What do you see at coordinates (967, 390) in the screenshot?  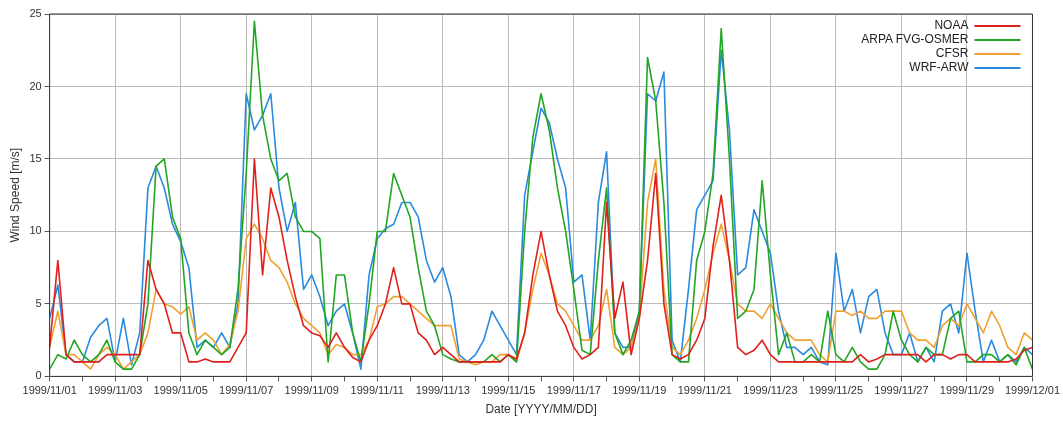 I see `x-tick-label: 1999/11/29` at bounding box center [967, 390].